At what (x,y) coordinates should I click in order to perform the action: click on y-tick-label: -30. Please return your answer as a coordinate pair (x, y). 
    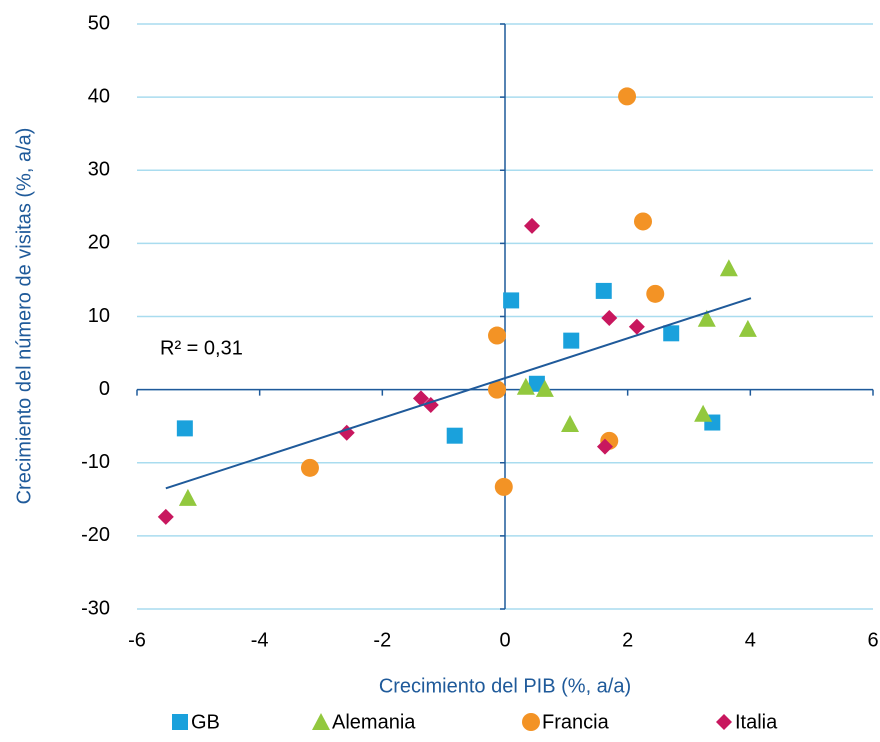
    Looking at the image, I should click on (95, 608).